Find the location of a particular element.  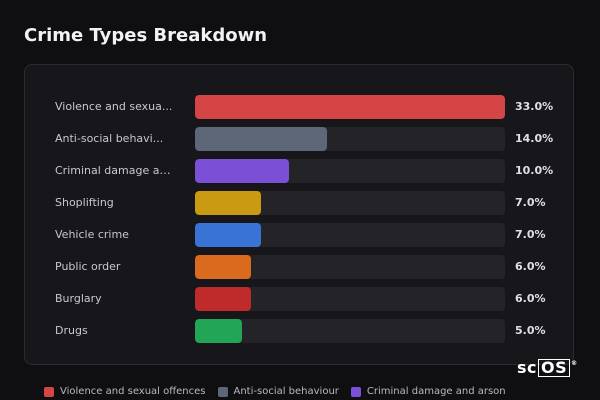

bar-row: Violence and sexua... 33.0% is located at coordinates (299, 107).